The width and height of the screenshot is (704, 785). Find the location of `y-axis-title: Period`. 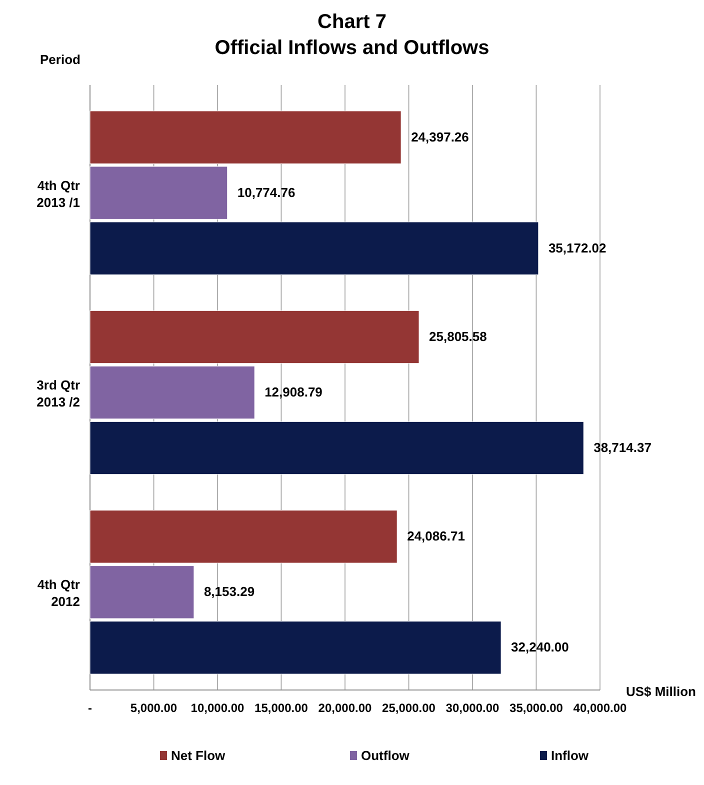

y-axis-title: Period is located at coordinates (60, 59).